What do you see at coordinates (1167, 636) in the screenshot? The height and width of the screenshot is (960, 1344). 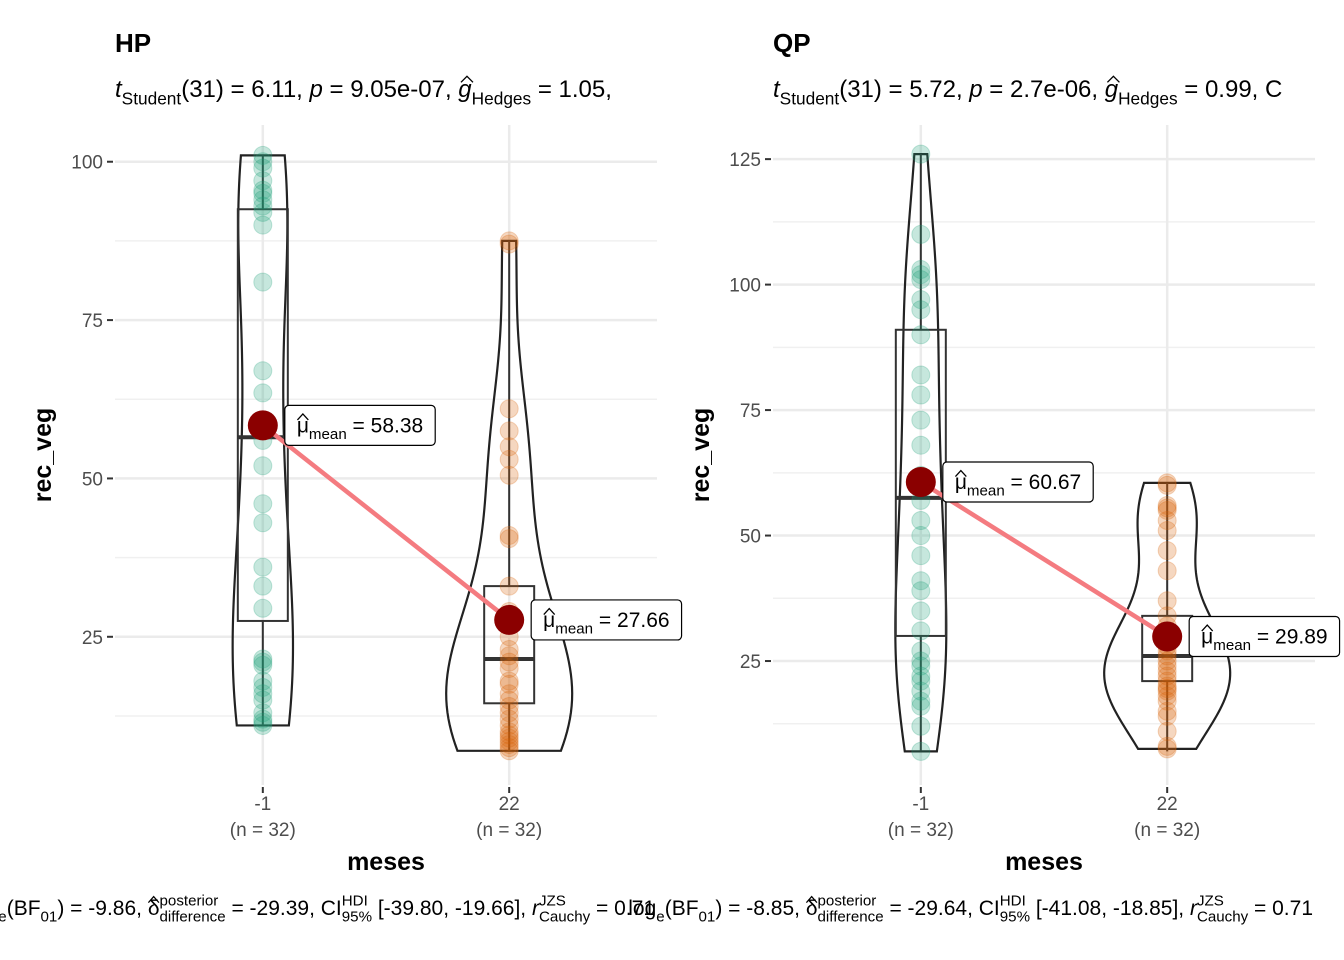 I see `mean-point` at bounding box center [1167, 636].